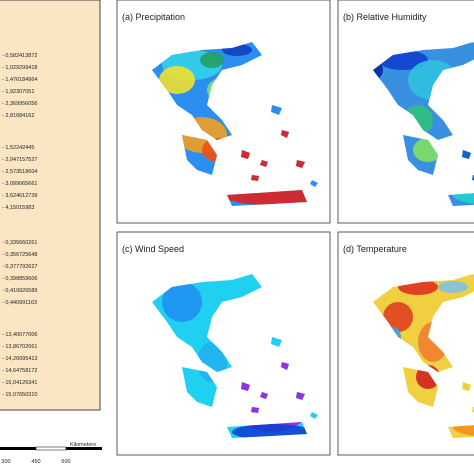 This screenshot has height=474, width=474. Describe the element at coordinates (18, 148) in the screenshot. I see `legend-label: - 1,52242445` at that location.